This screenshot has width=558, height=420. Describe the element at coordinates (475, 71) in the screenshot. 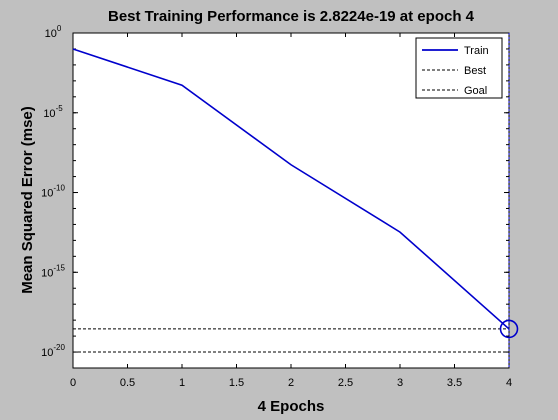

I see `legend-label-best: Best` at that location.